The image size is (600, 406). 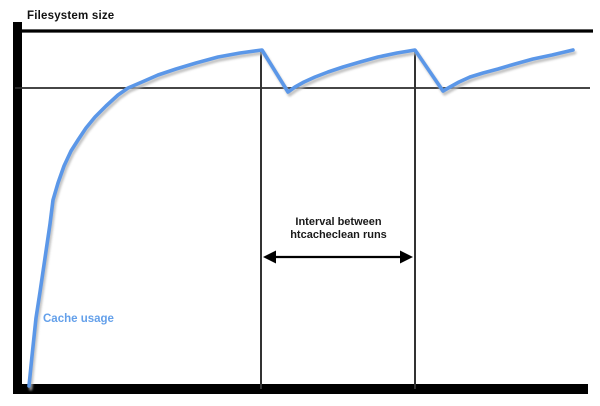 What do you see at coordinates (17, 208) in the screenshot?
I see `y-axis-bar` at bounding box center [17, 208].